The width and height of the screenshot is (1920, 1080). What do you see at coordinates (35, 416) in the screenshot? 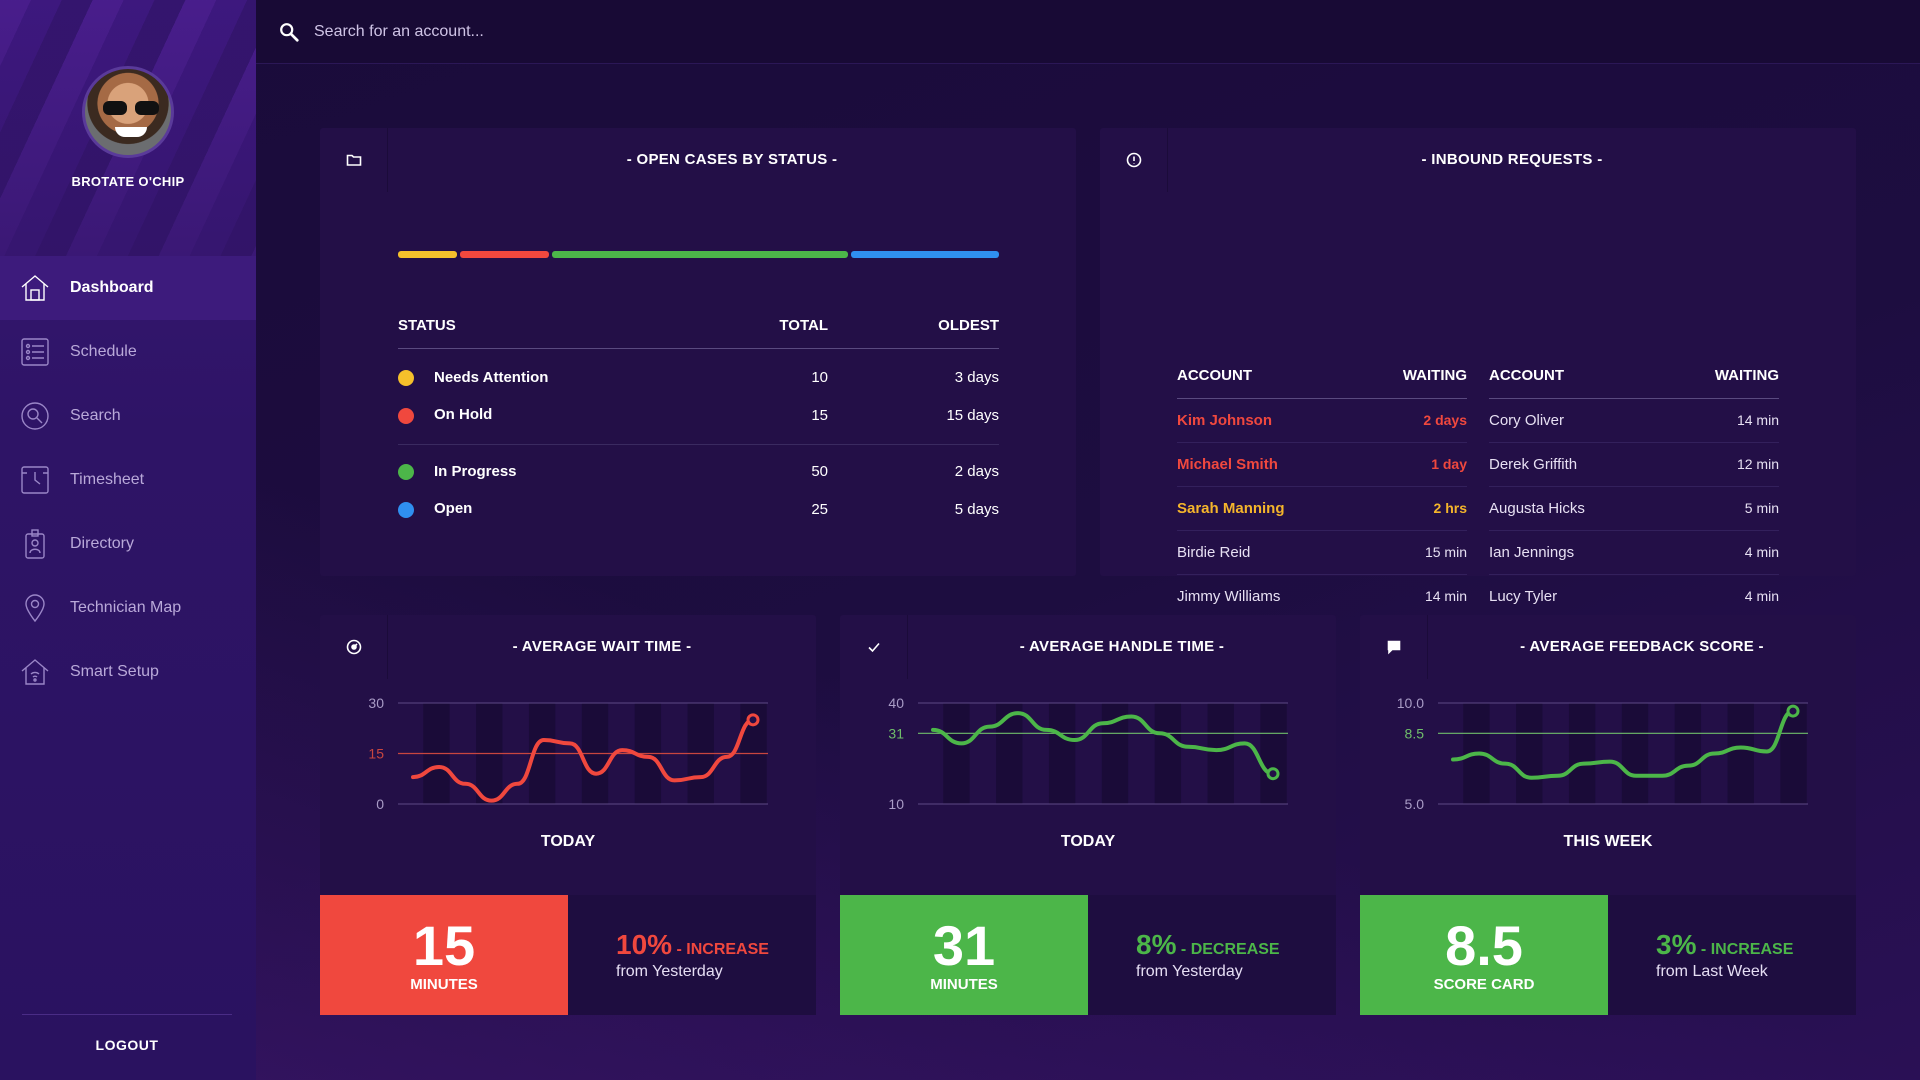
I see `search-icon` at bounding box center [35, 416].